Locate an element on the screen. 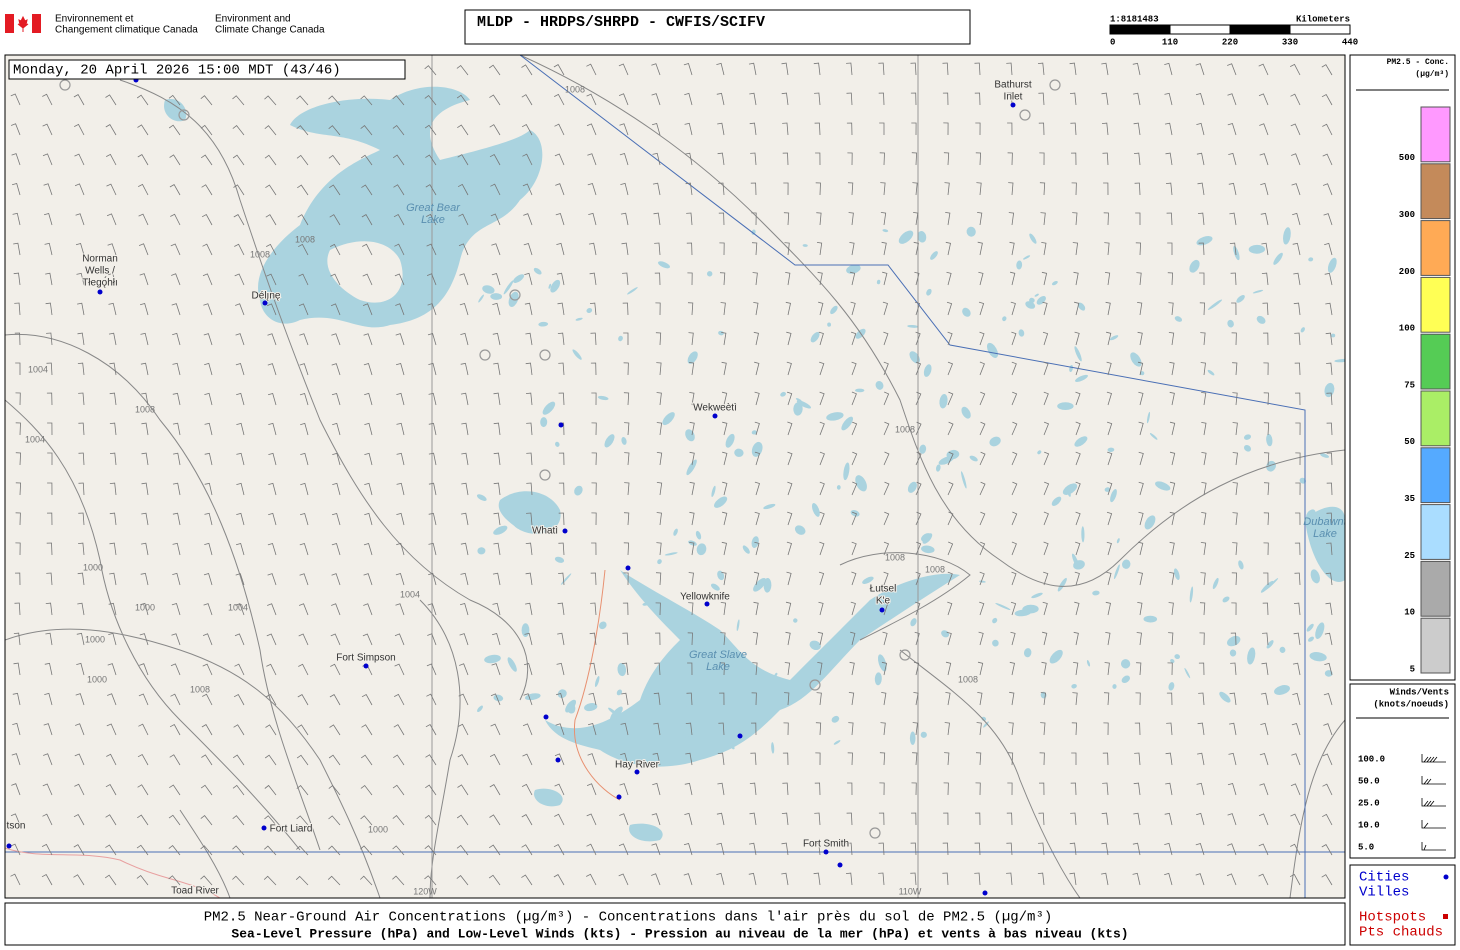 The height and width of the screenshot is (950, 1460). wind-speed: 5.0 is located at coordinates (1366, 847).